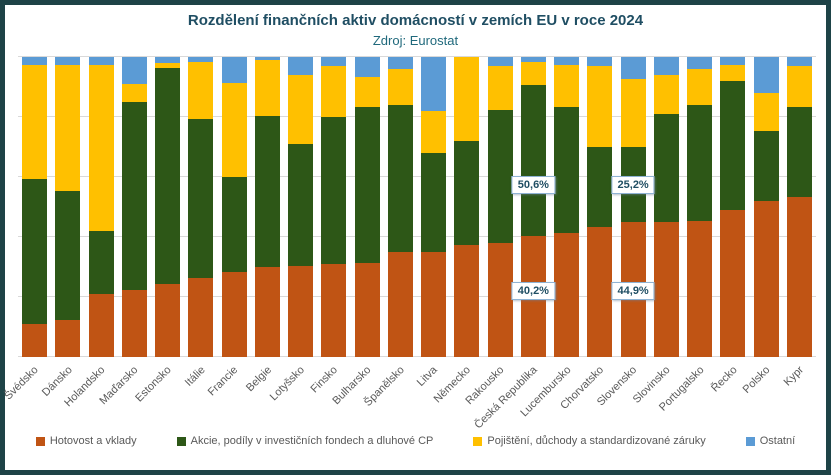  I want to click on bar-francie, so click(234, 207).